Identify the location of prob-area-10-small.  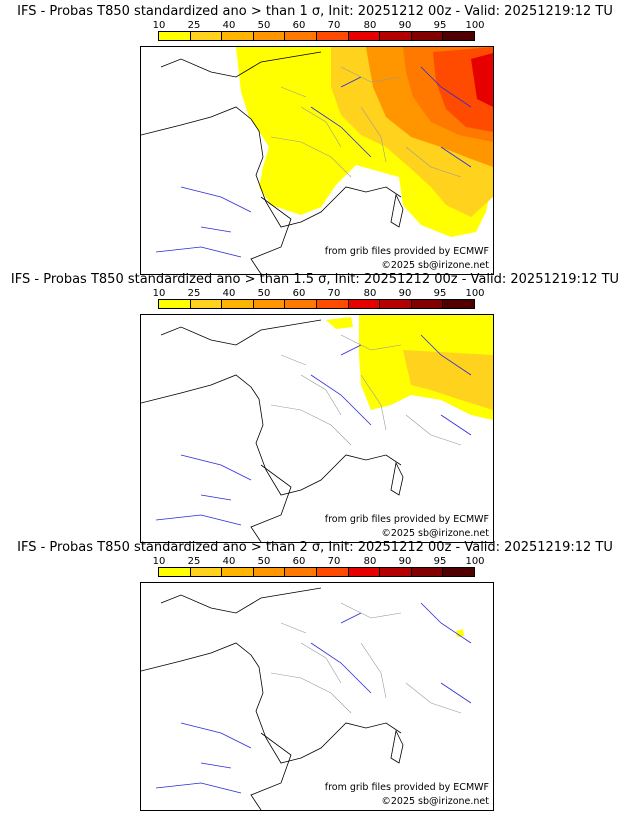
(460, 633).